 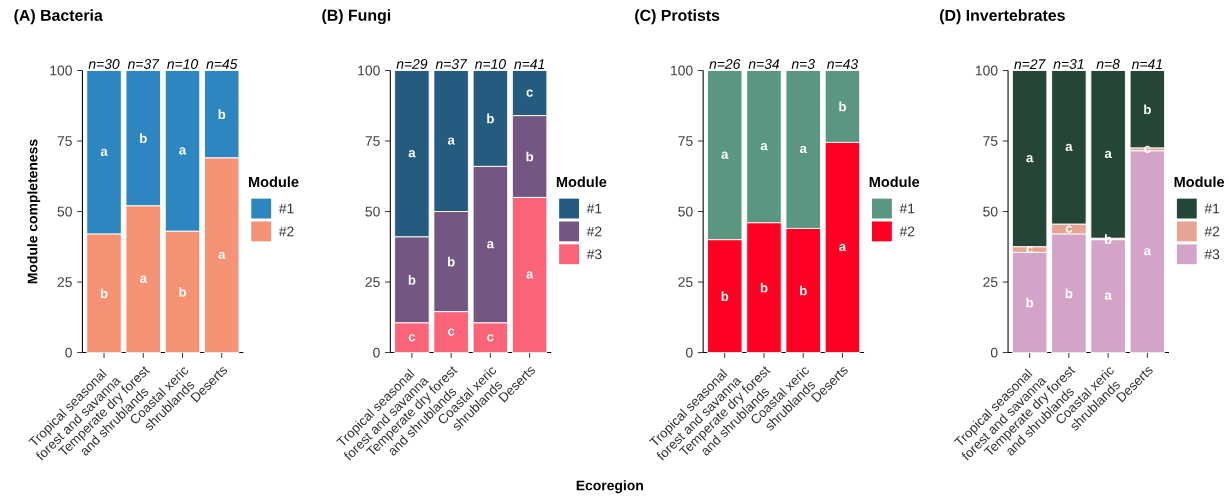 What do you see at coordinates (222, 64) in the screenshot?
I see `annotation: n=45` at bounding box center [222, 64].